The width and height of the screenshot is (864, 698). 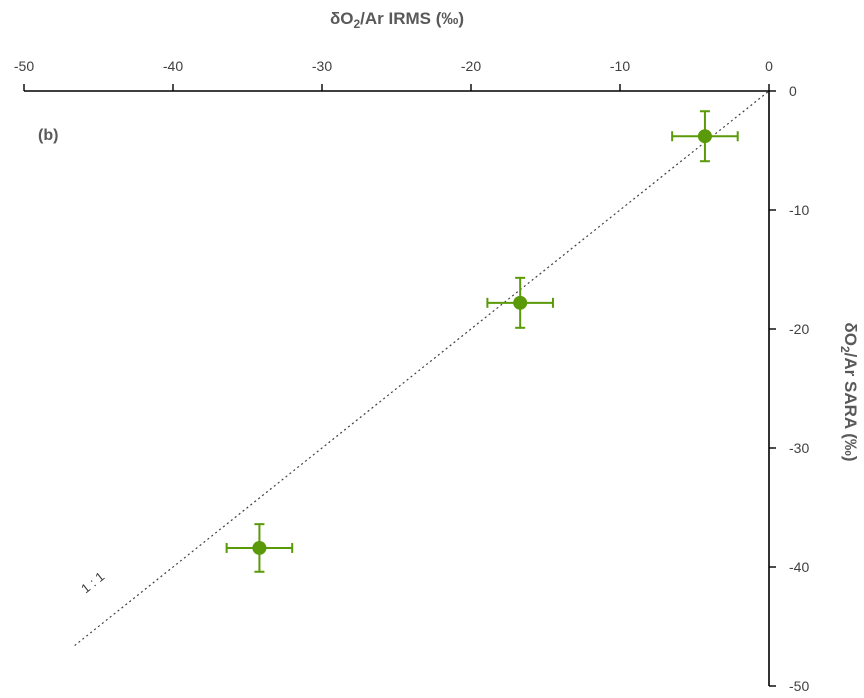 I want to click on y-tick-label: 0, so click(x=793, y=91).